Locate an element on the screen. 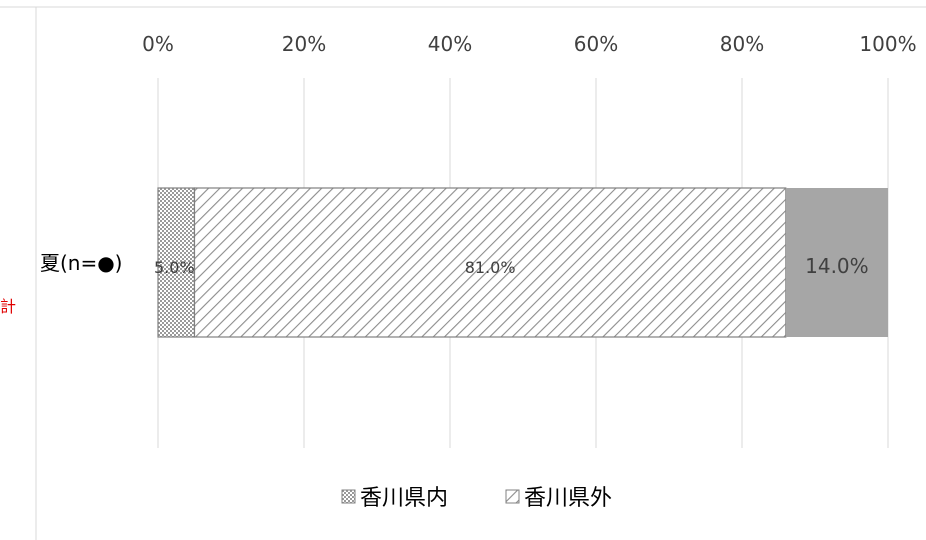 The height and width of the screenshot is (540, 926). x-tick-label-1: 20% is located at coordinates (304, 44).